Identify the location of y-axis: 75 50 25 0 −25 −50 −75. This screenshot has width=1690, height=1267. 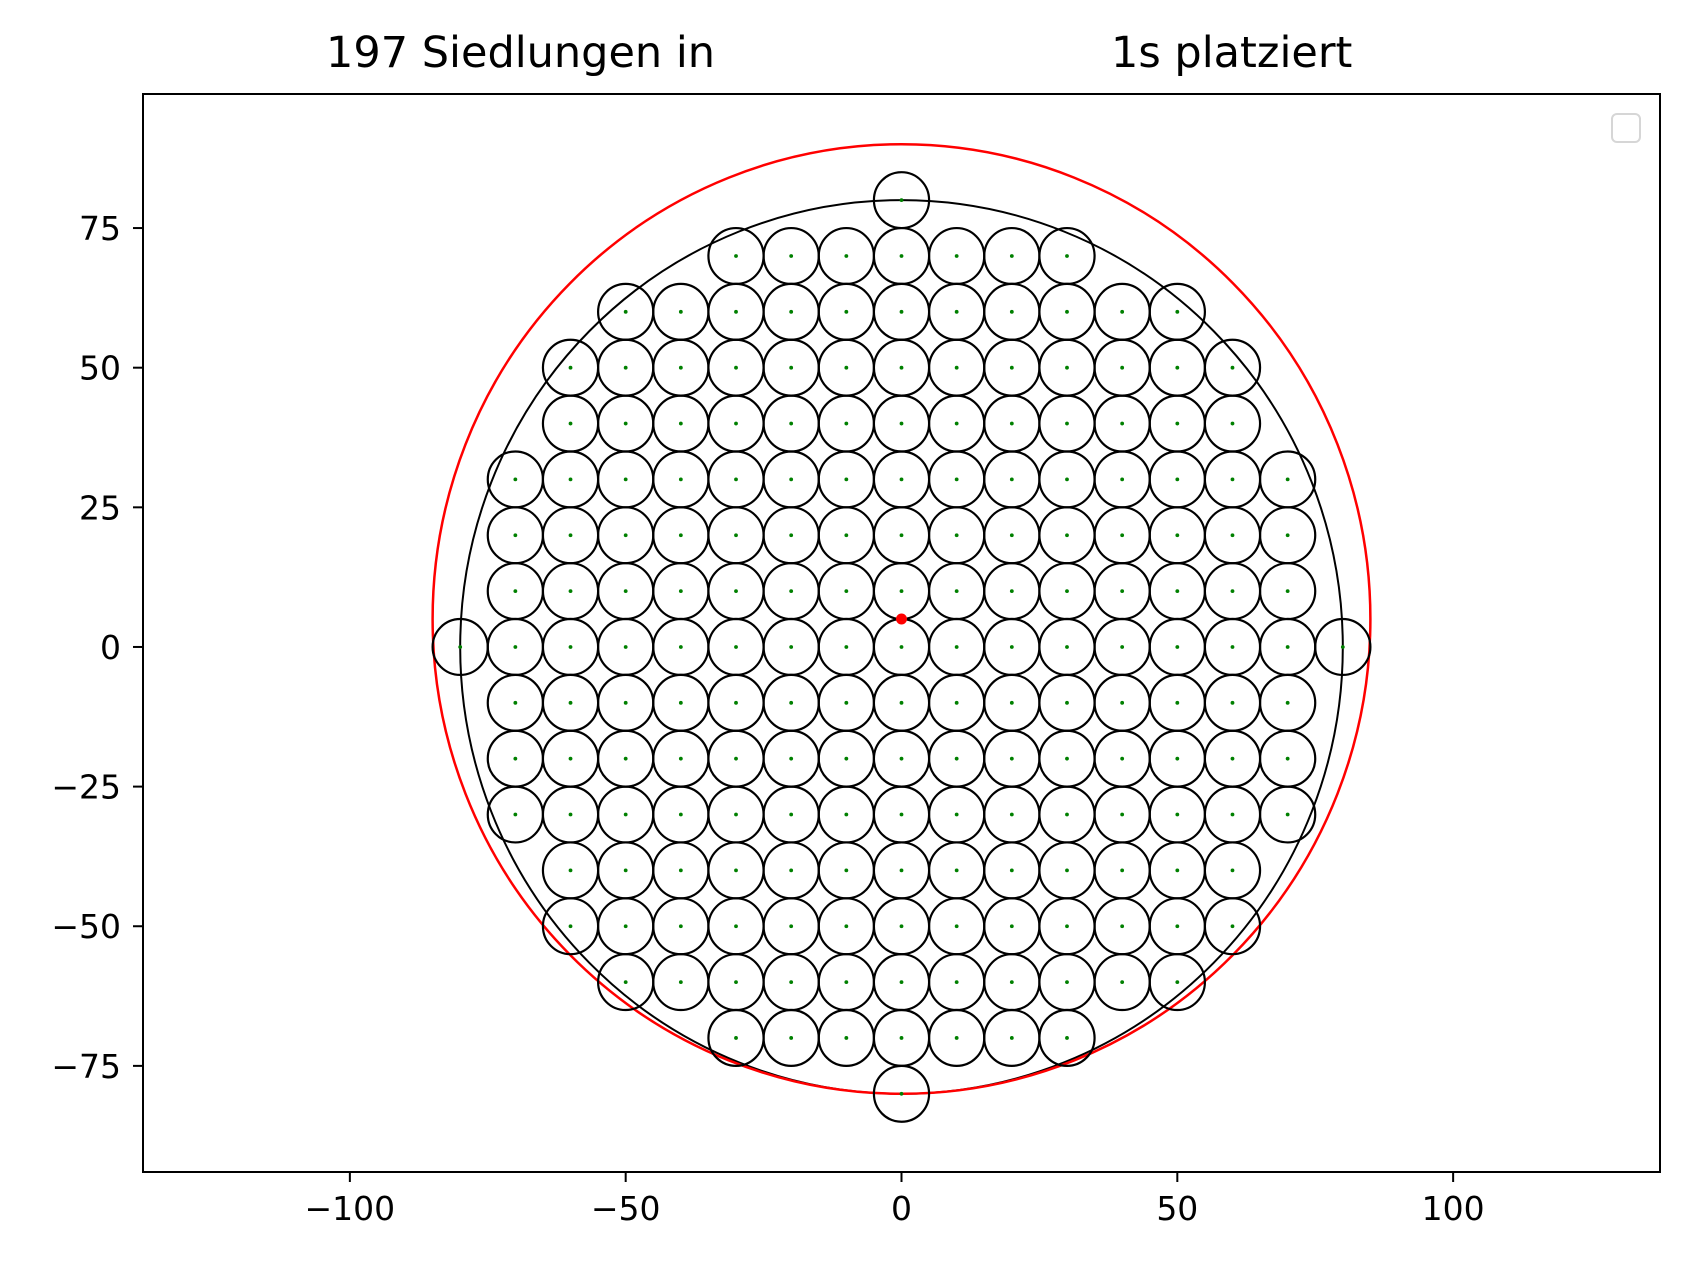
(97, 647).